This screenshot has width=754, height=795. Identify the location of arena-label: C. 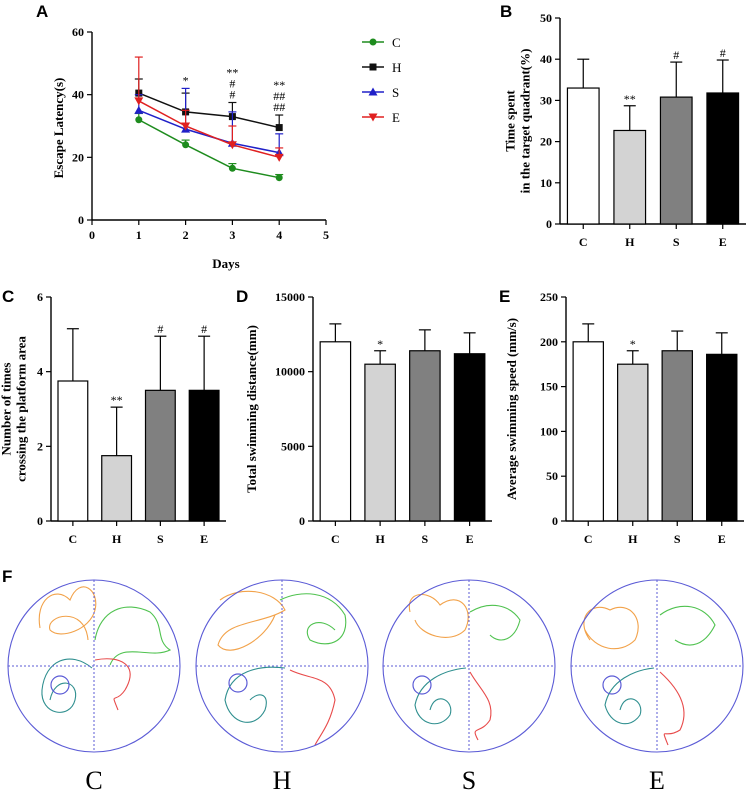
(93, 780).